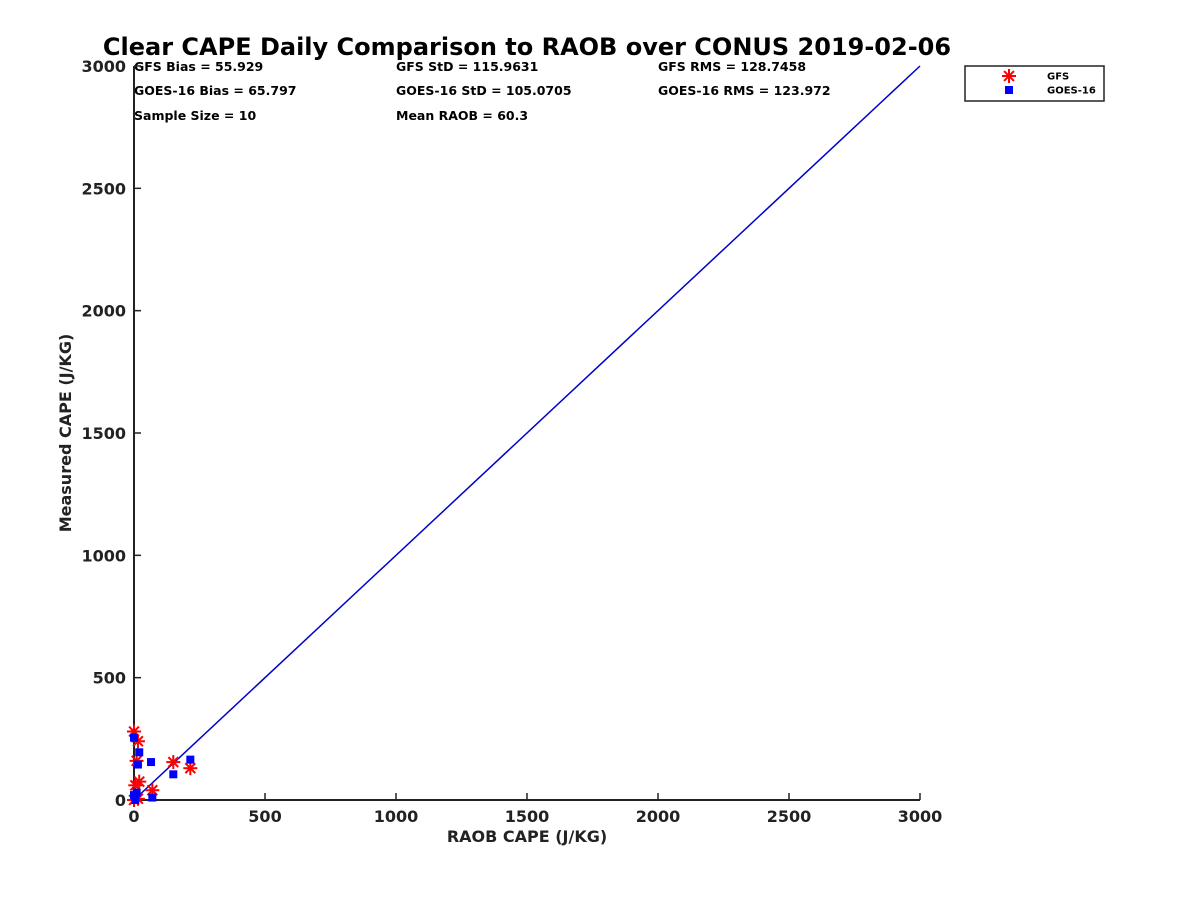 The height and width of the screenshot is (900, 1200). Describe the element at coordinates (264, 816) in the screenshot. I see `x-tick-label: 500` at that location.